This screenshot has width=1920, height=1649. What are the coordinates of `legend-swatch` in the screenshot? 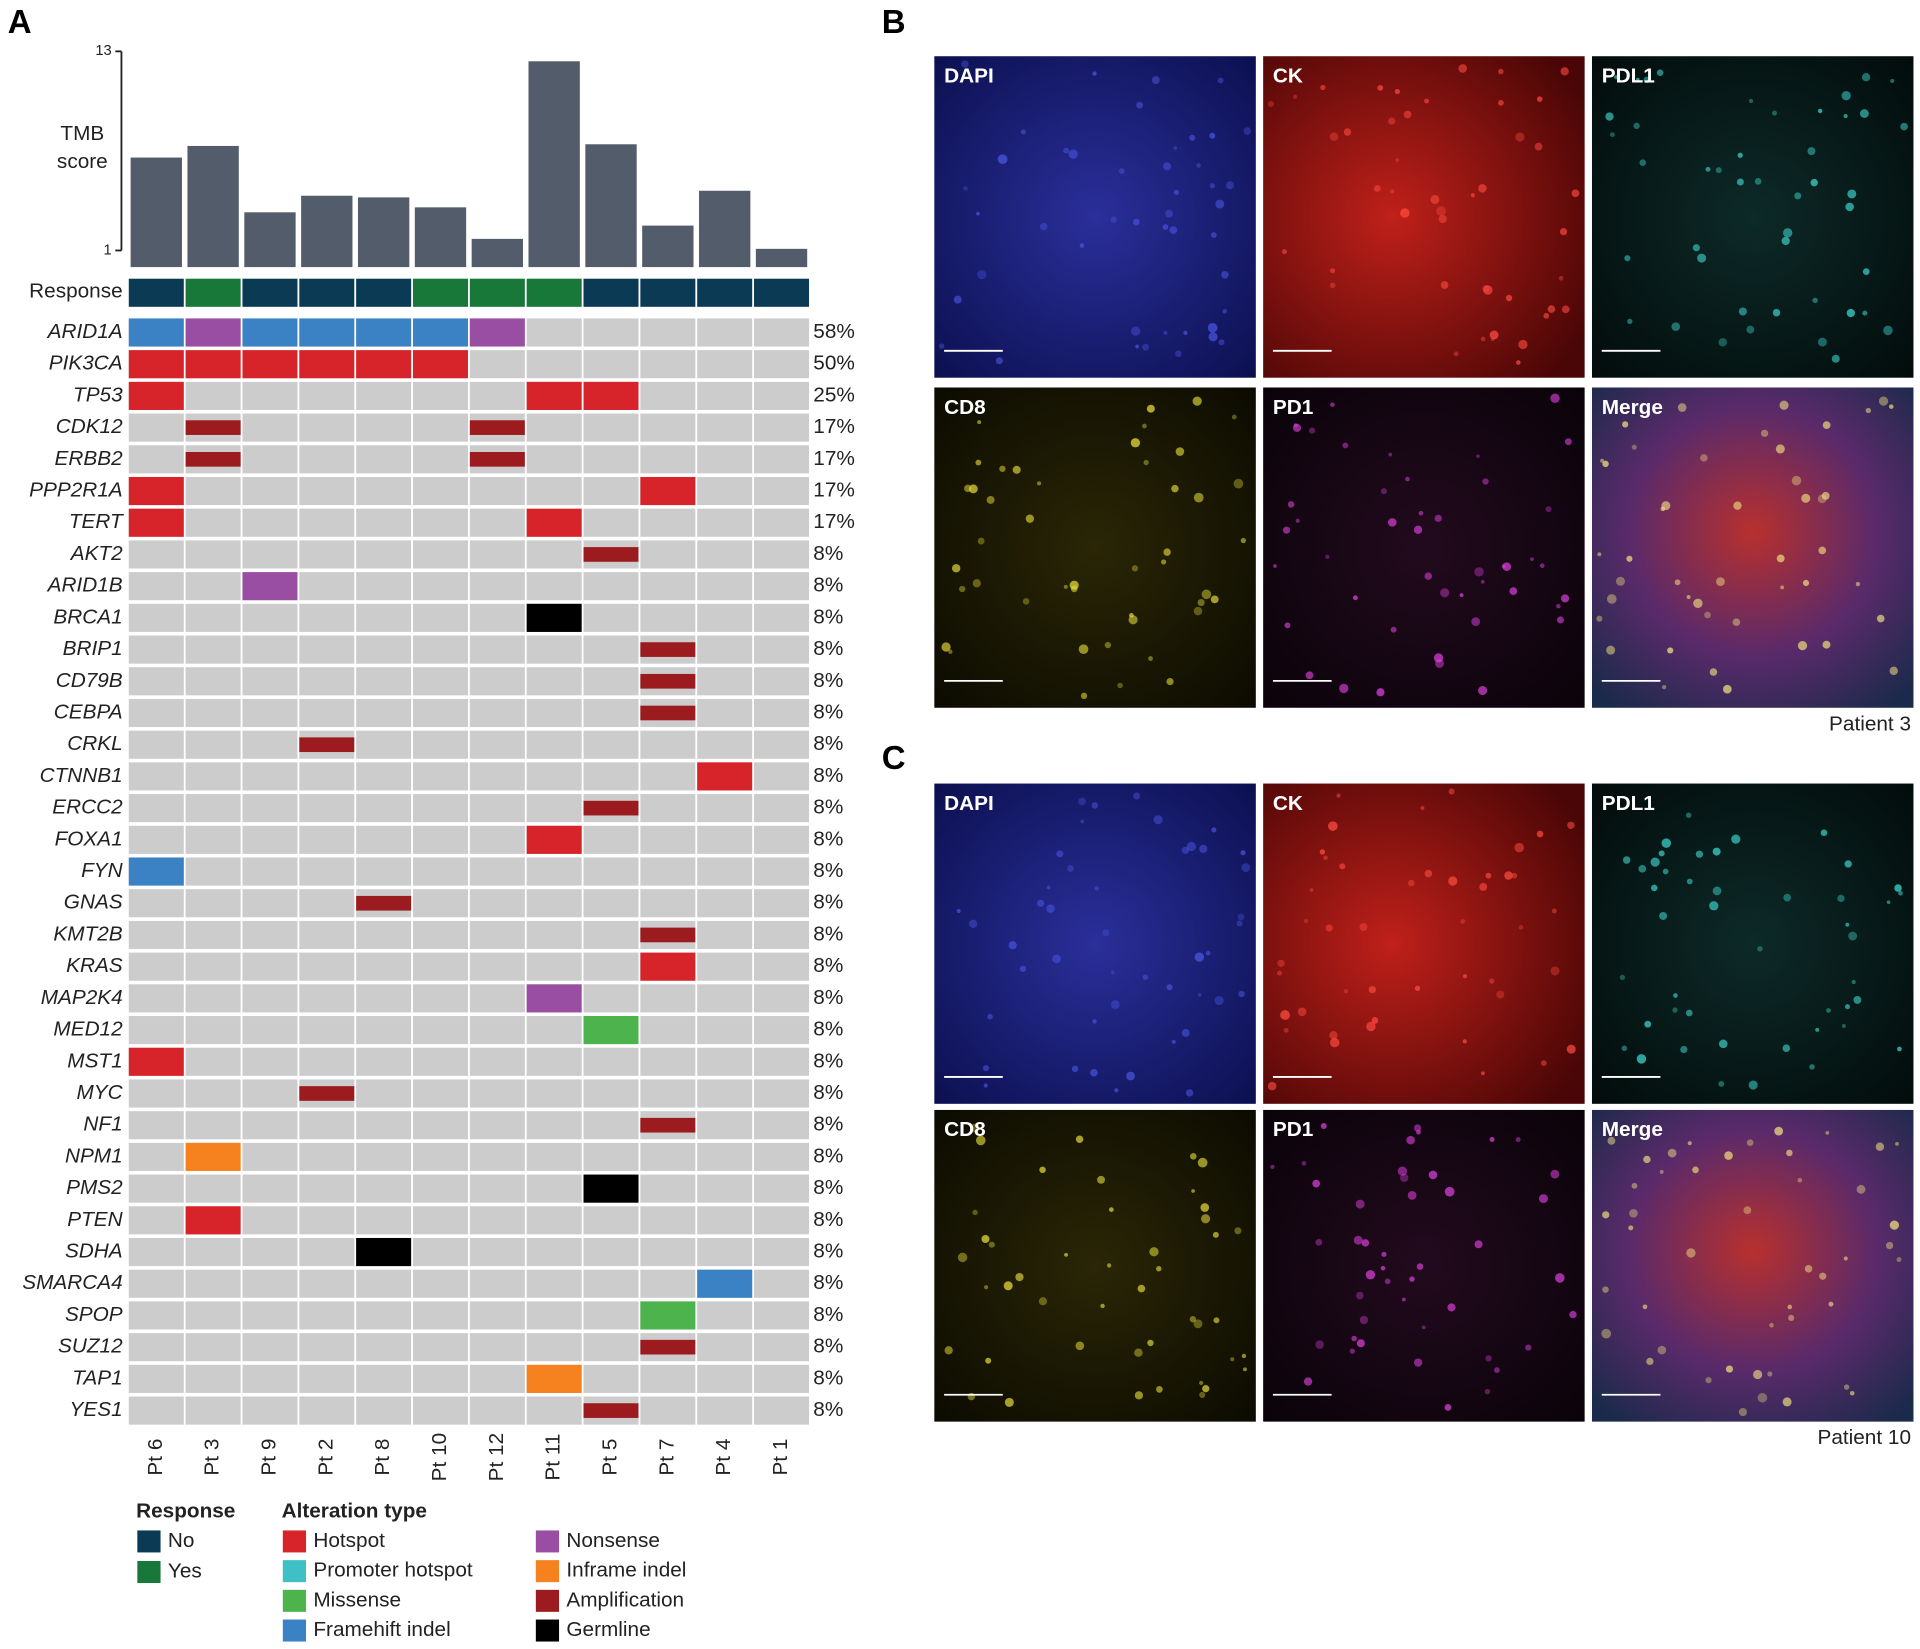 It's located at (294, 1571).